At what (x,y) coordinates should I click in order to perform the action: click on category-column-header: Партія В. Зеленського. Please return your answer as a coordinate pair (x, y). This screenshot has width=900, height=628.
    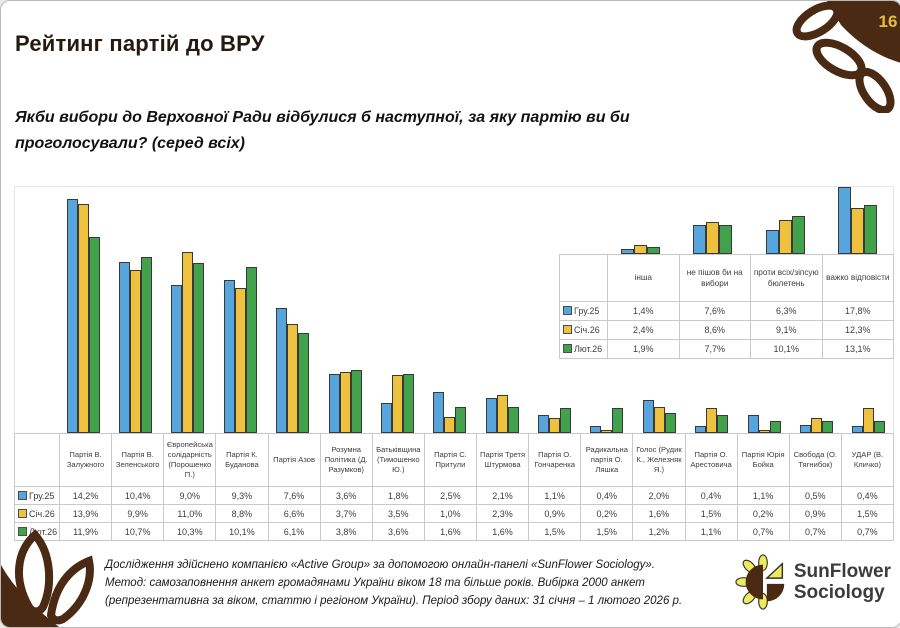
    Looking at the image, I should click on (138, 460).